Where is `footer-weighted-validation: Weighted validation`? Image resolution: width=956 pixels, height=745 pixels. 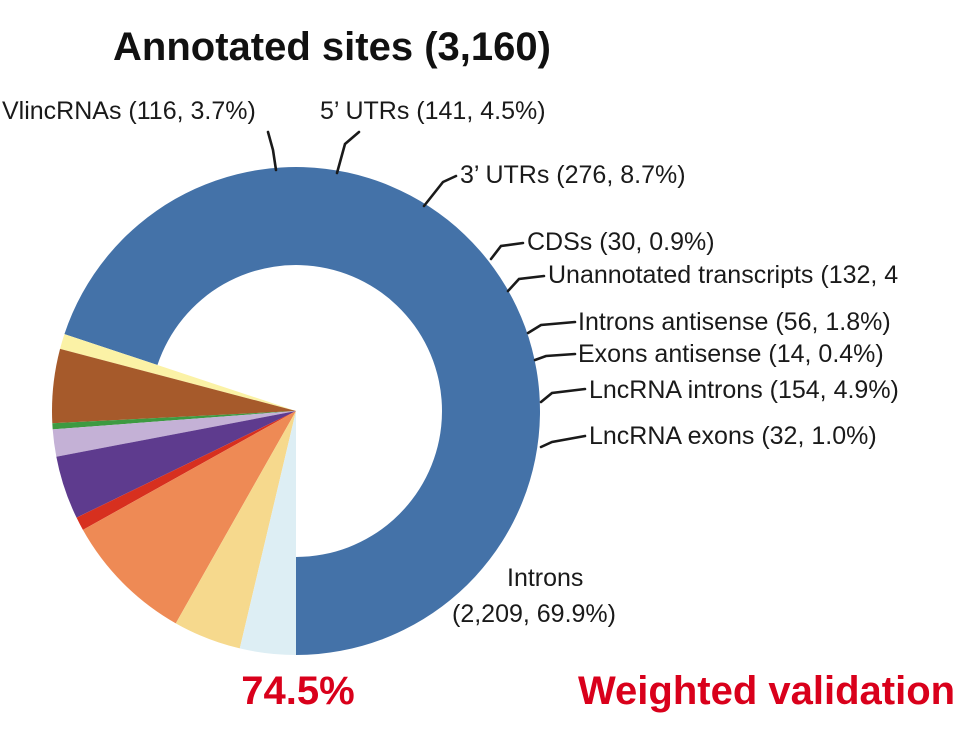
footer-weighted-validation: Weighted validation is located at coordinates (766, 691).